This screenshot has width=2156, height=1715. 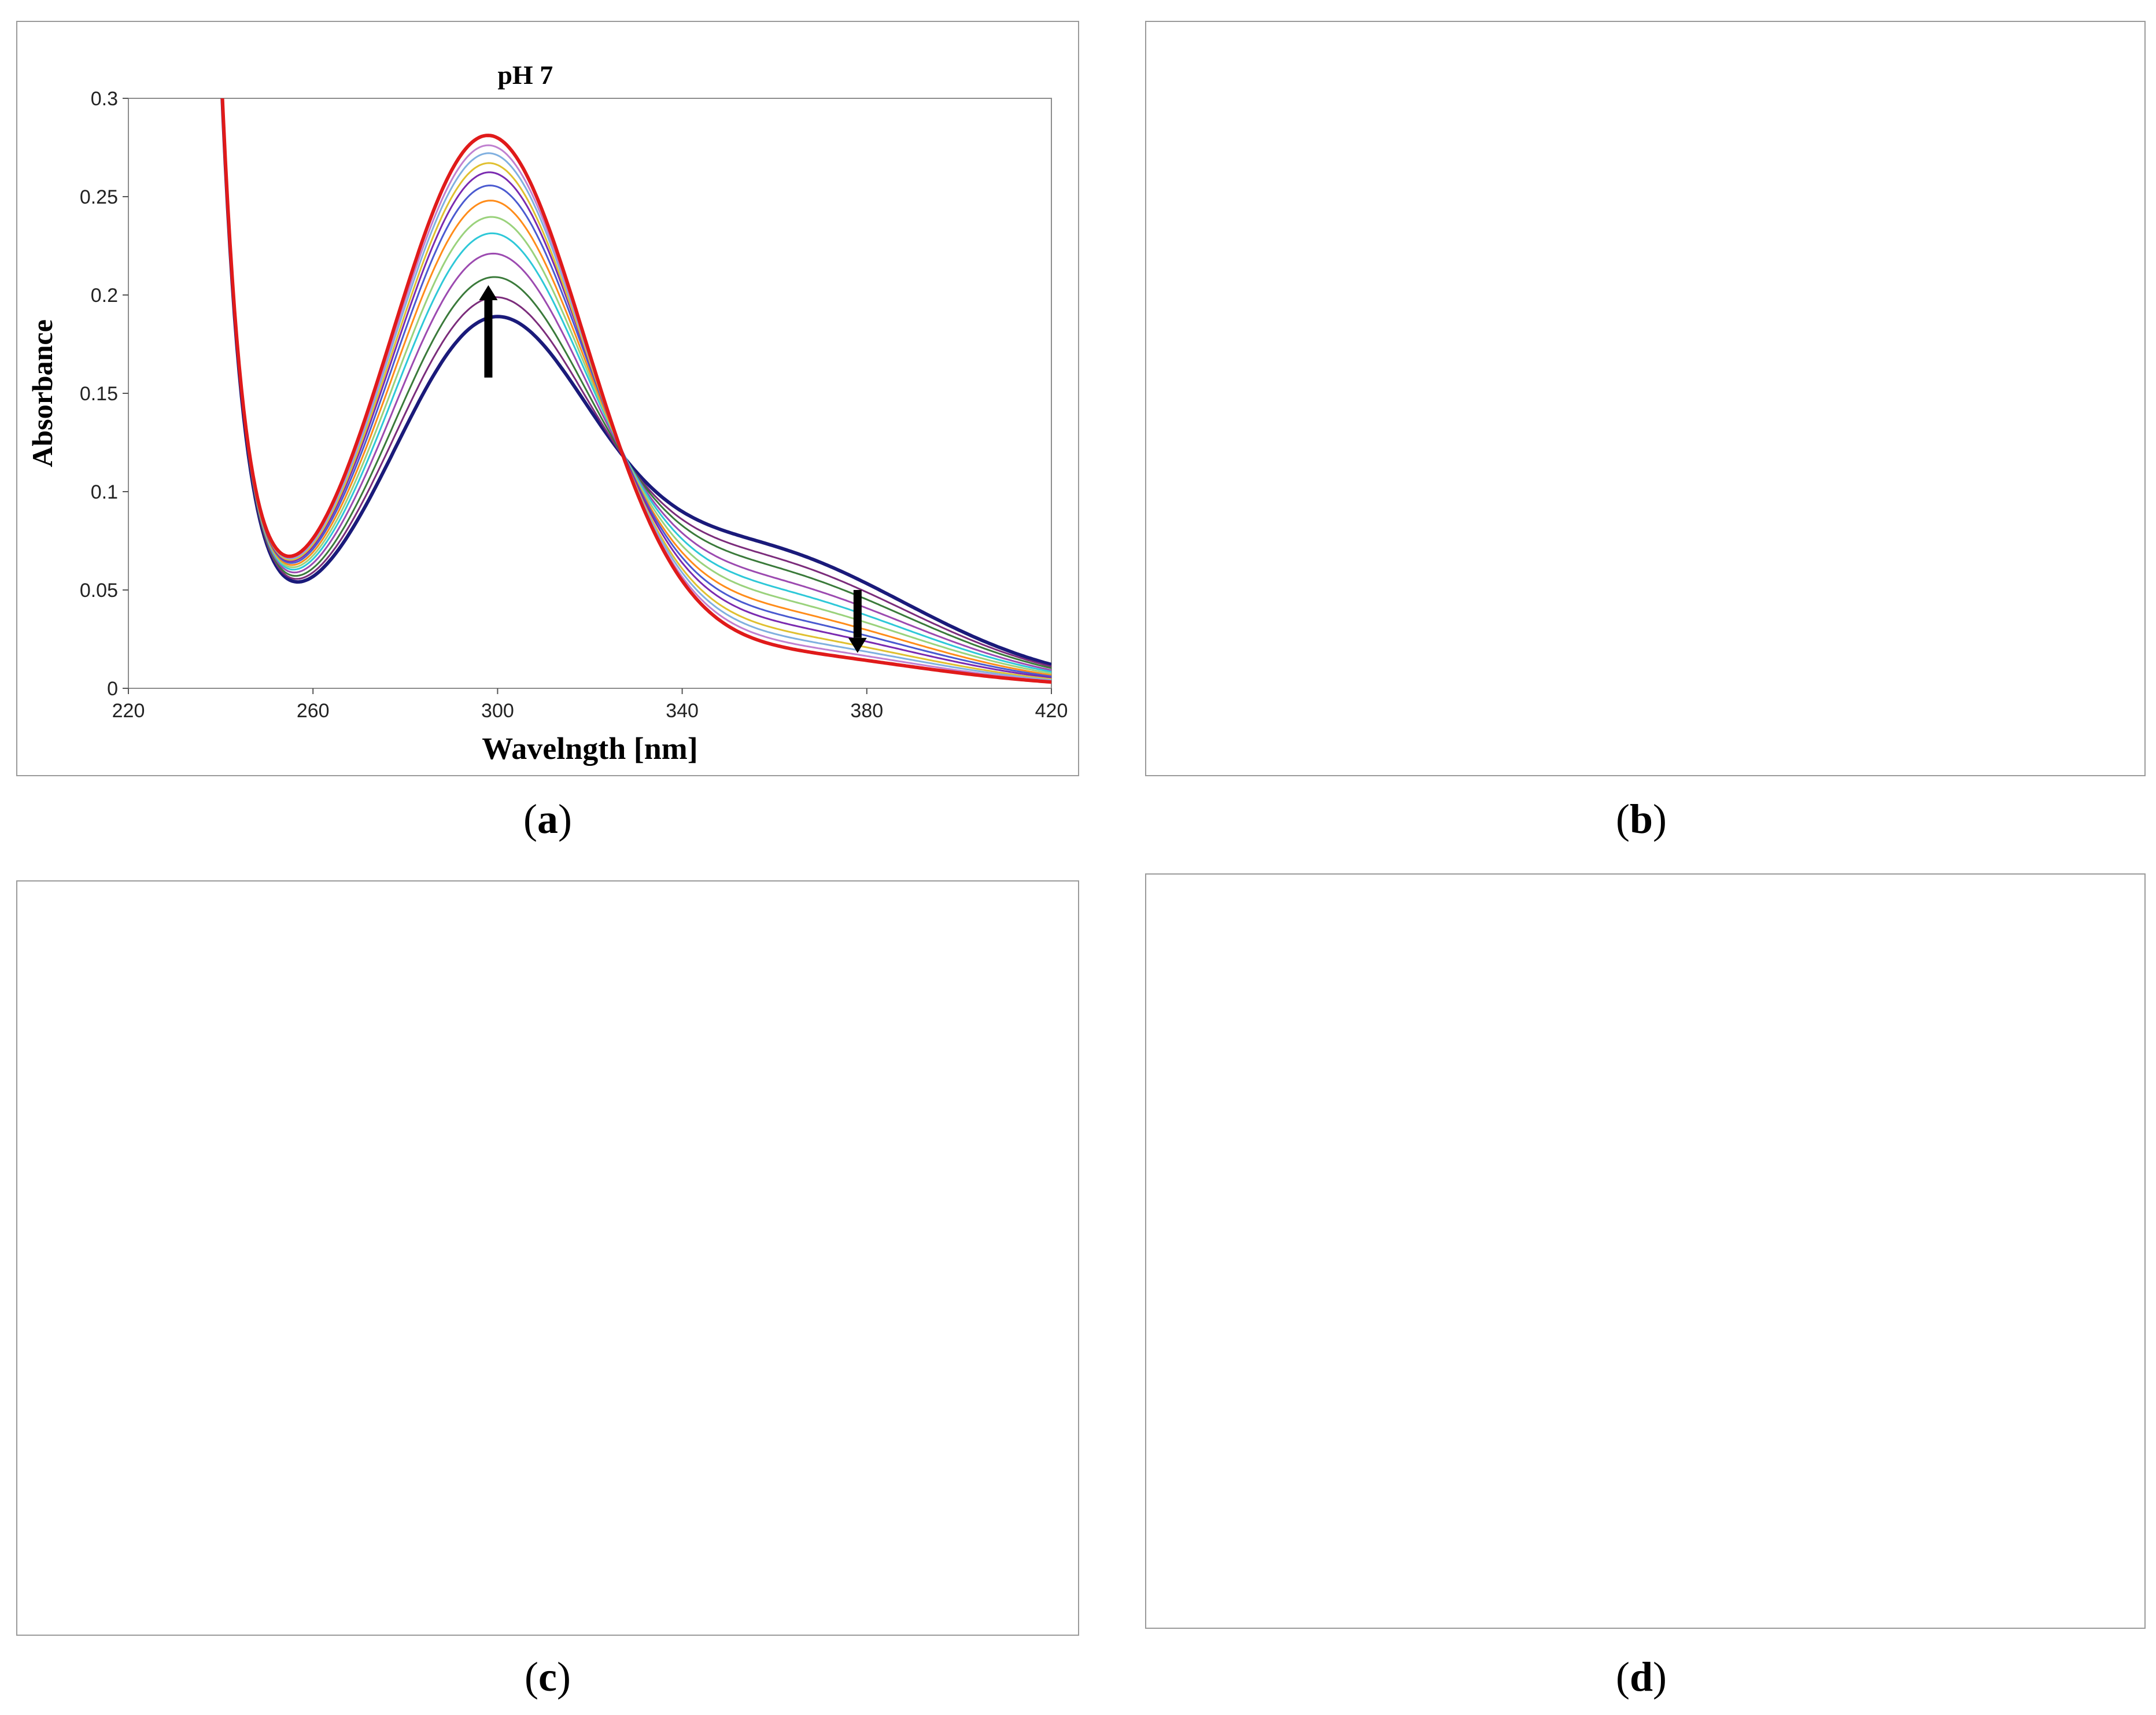 I want to click on y-tick-label: 0.05, so click(x=99, y=591).